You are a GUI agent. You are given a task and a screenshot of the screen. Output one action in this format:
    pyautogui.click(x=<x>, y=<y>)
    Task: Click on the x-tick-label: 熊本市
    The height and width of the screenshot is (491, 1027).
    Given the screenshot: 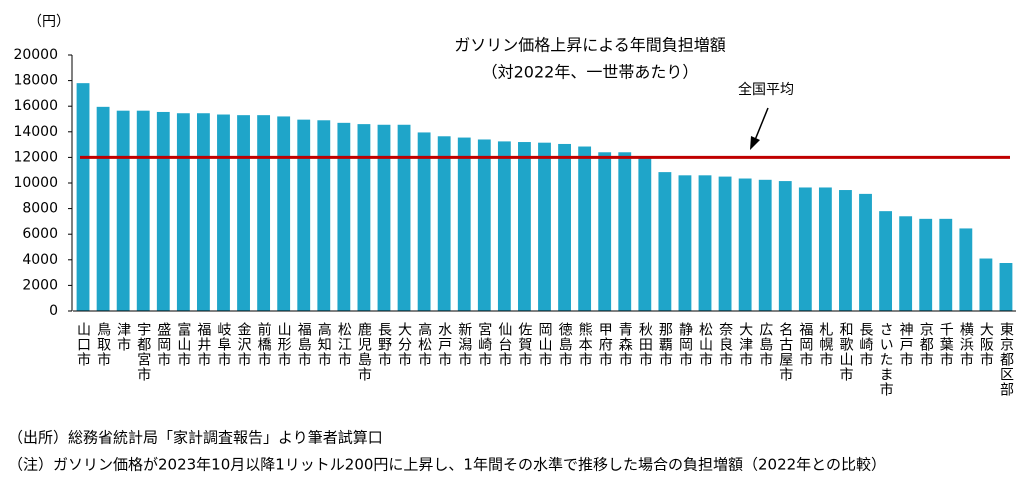 What is the action you would take?
    pyautogui.click(x=585, y=344)
    